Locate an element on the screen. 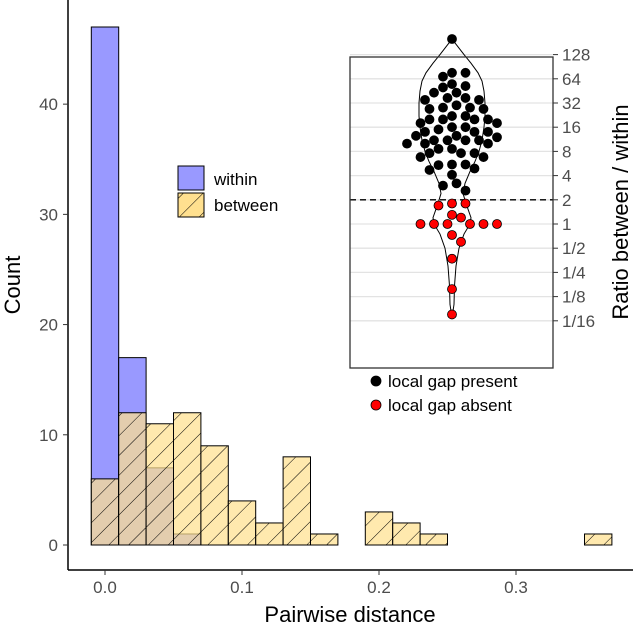  inset-y-axis-label: Ratio between / within is located at coordinates (620, 211).